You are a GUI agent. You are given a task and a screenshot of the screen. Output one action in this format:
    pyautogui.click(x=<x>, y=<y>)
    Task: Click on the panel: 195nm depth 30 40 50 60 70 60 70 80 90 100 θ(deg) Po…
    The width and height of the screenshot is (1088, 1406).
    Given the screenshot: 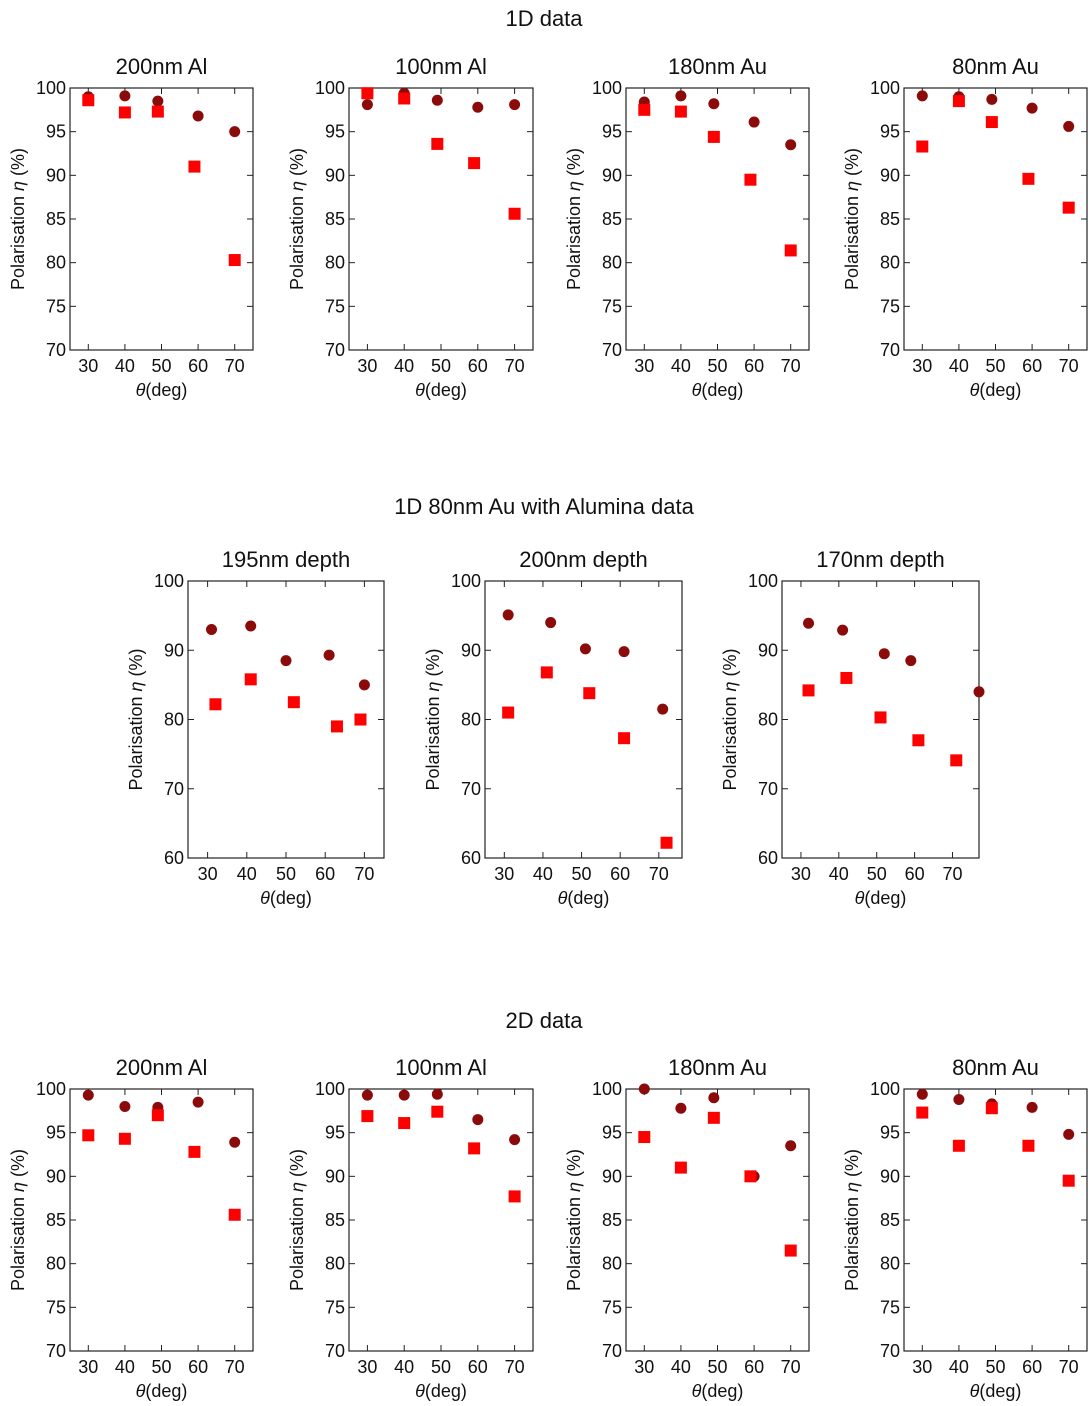 What is the action you would take?
    pyautogui.click(x=255, y=727)
    